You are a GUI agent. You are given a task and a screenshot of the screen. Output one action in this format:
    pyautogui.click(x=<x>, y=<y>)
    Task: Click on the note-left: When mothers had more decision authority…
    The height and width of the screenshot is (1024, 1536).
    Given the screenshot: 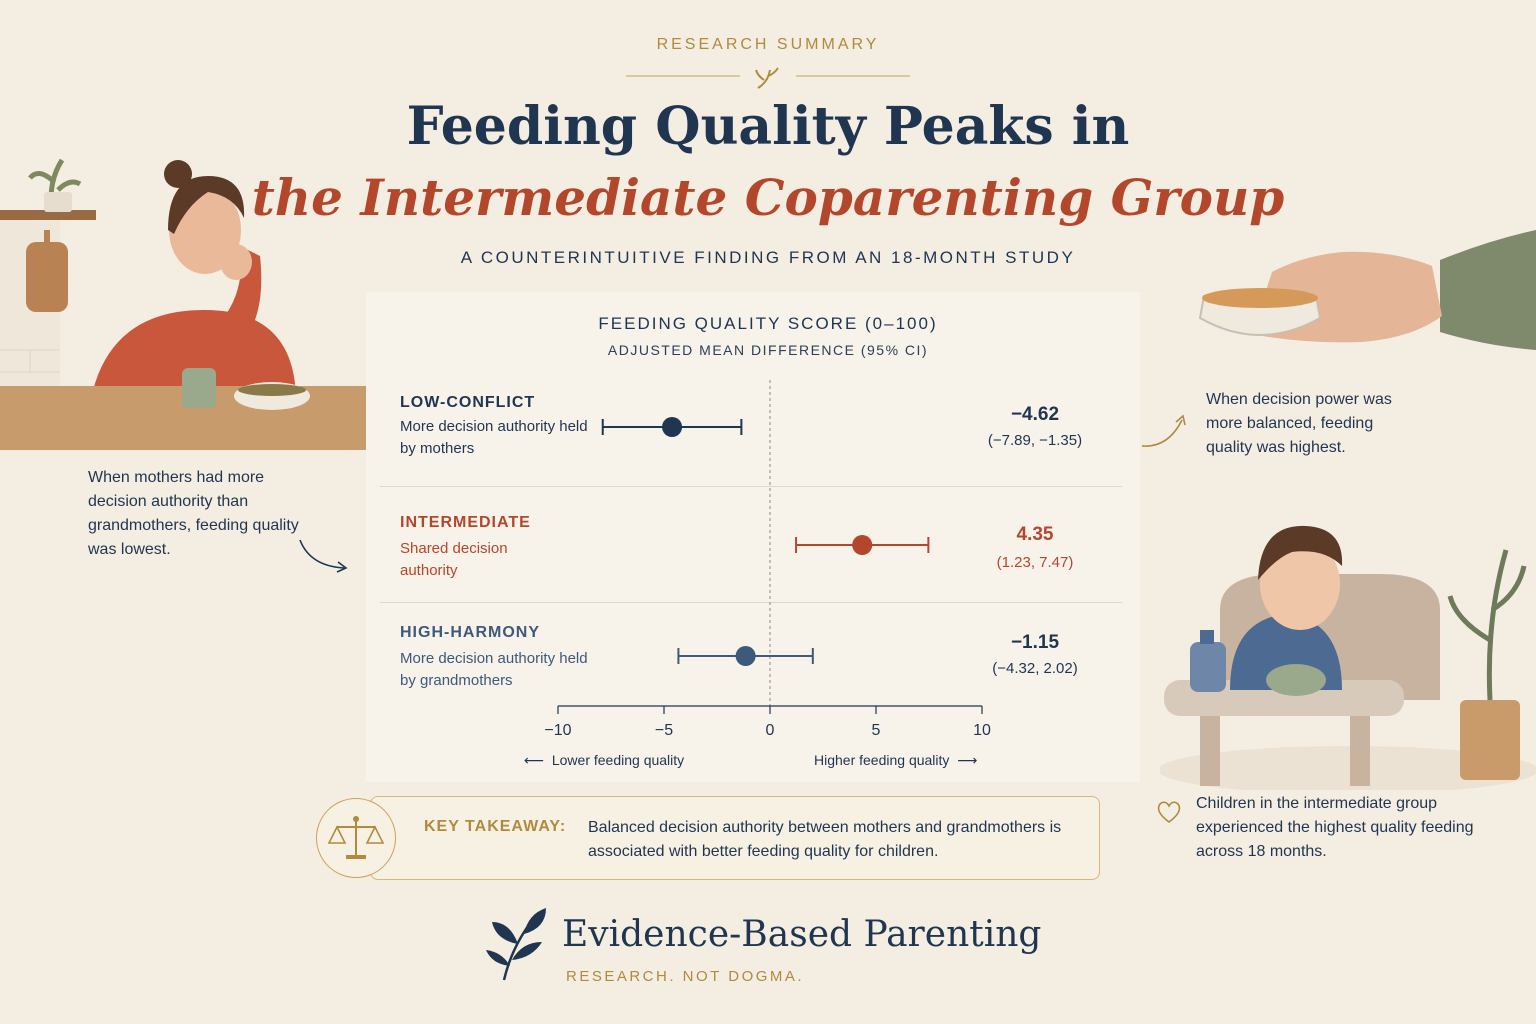 What is the action you would take?
    pyautogui.click(x=193, y=513)
    